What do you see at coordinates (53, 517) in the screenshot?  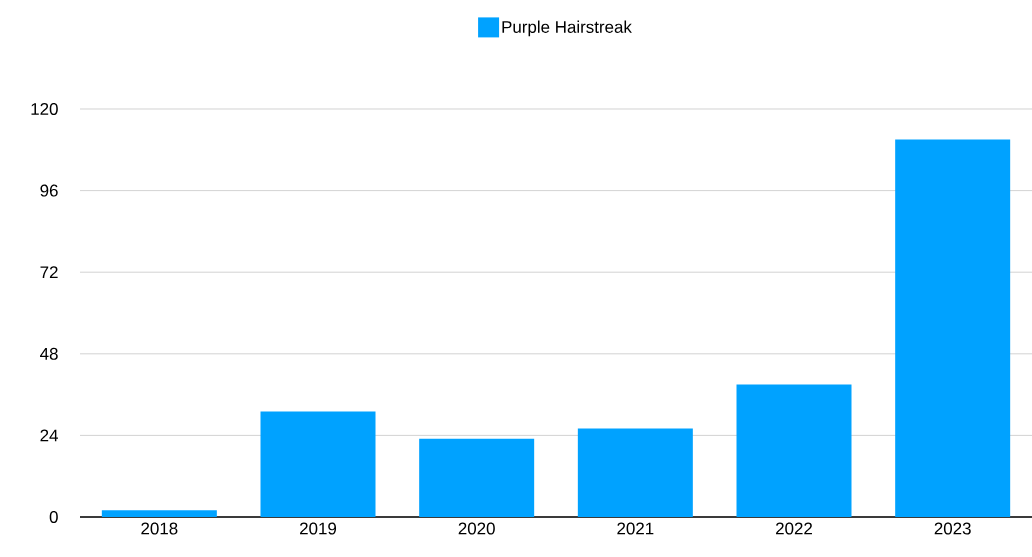 I see `y-tick-label: 0` at bounding box center [53, 517].